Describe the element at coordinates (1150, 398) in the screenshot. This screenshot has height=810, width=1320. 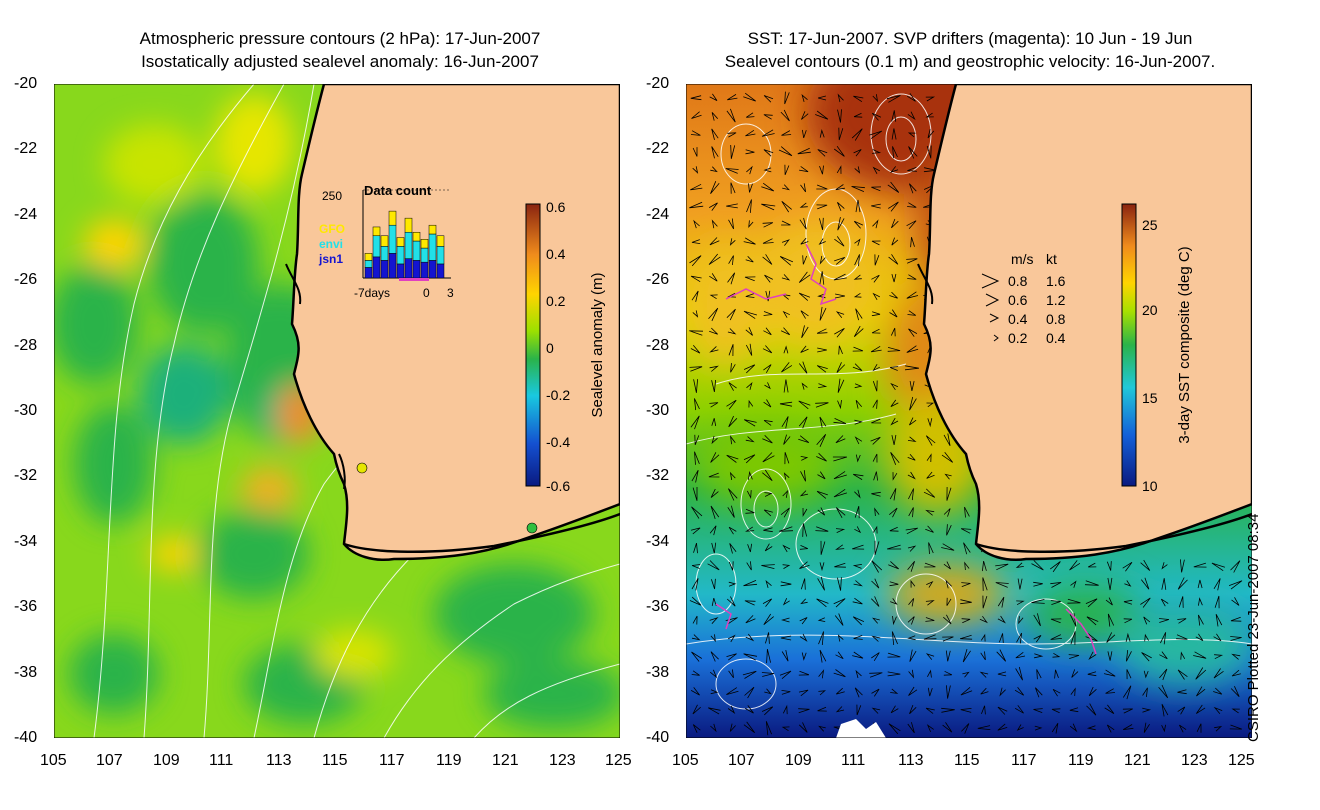
I see `cbar-tick: 15` at that location.